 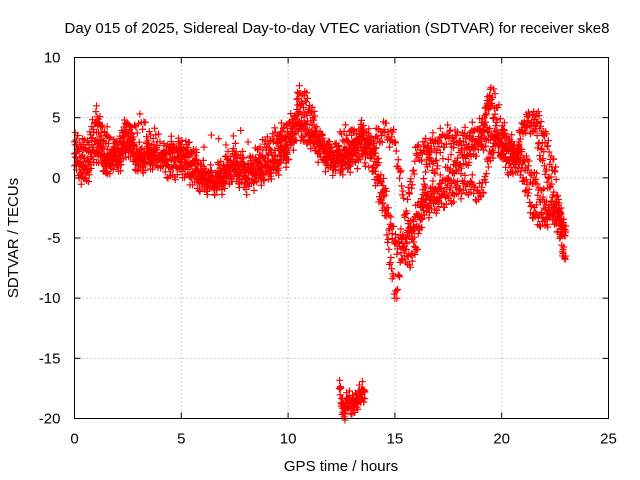 I want to click on x-tick-labels: 0 5 10 15 20 25, so click(x=343, y=439).